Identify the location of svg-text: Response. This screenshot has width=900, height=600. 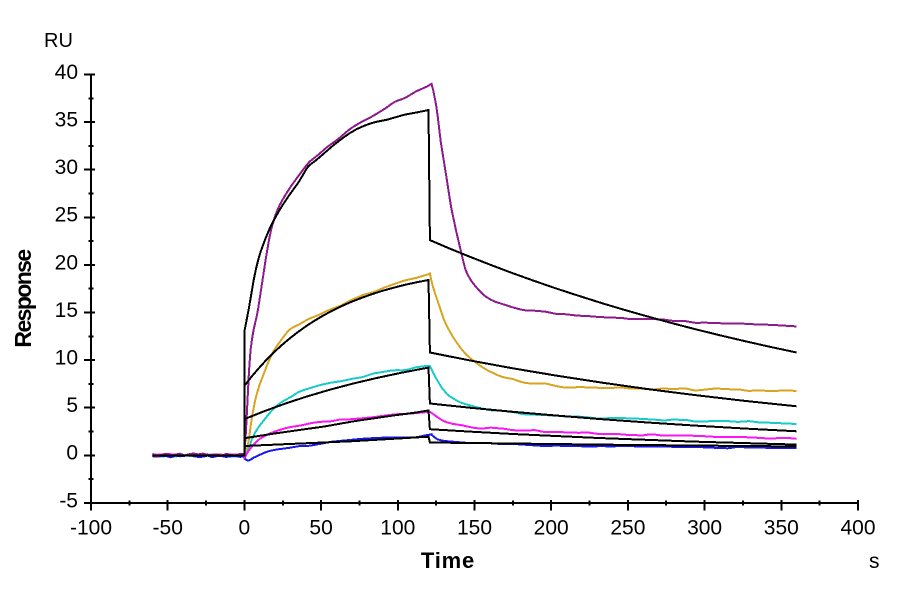
(23, 299).